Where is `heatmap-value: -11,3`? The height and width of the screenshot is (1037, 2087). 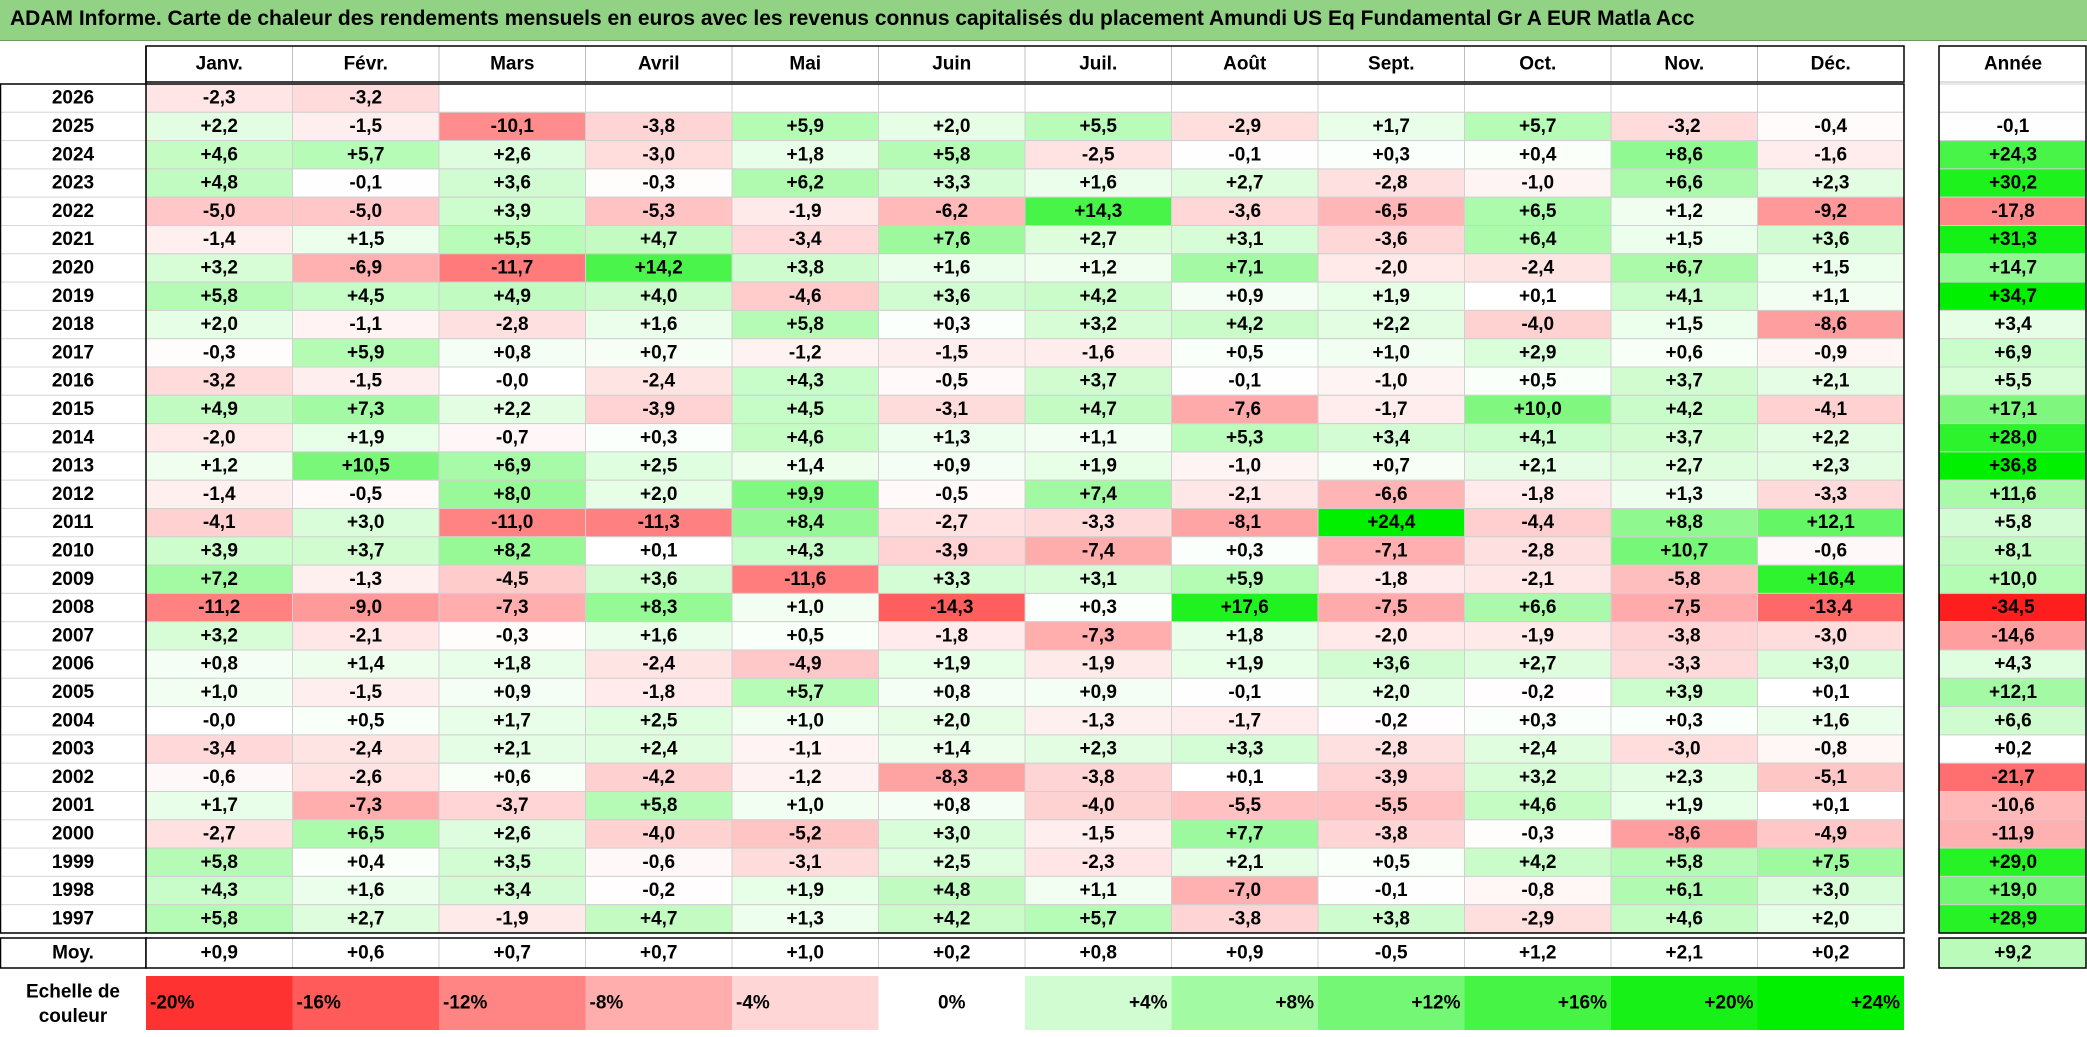 heatmap-value: -11,3 is located at coordinates (659, 522).